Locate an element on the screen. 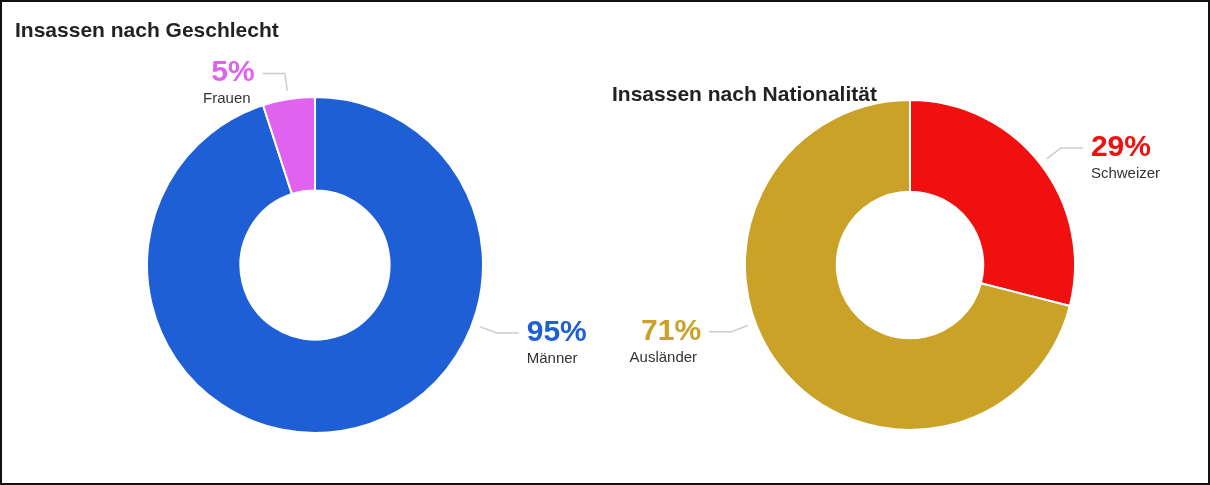 This screenshot has width=1210, height=485. data-label: 71% is located at coordinates (671, 329).